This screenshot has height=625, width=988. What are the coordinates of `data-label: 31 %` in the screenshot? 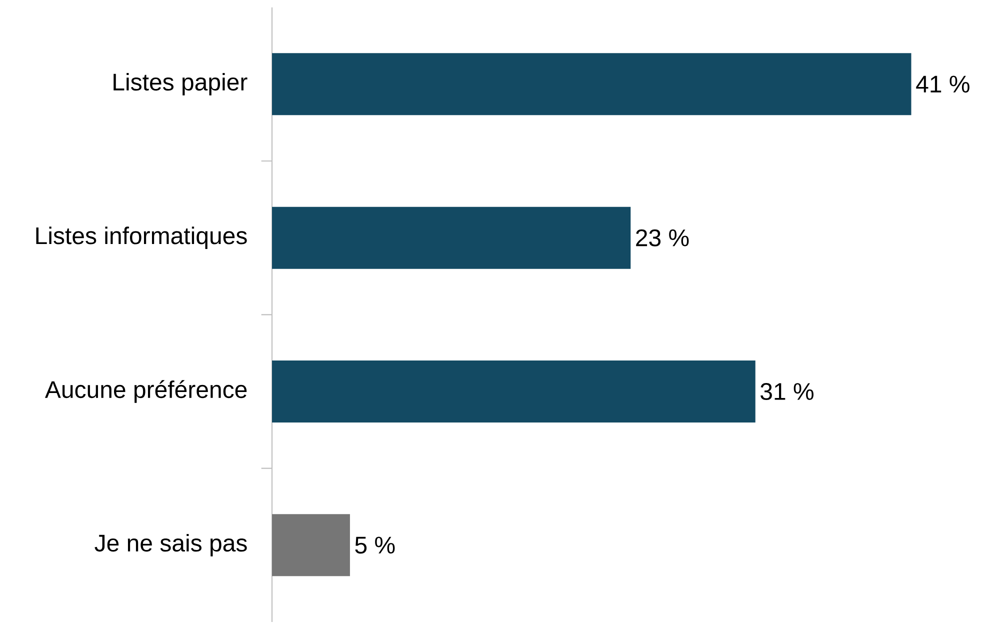 It's located at (787, 391).